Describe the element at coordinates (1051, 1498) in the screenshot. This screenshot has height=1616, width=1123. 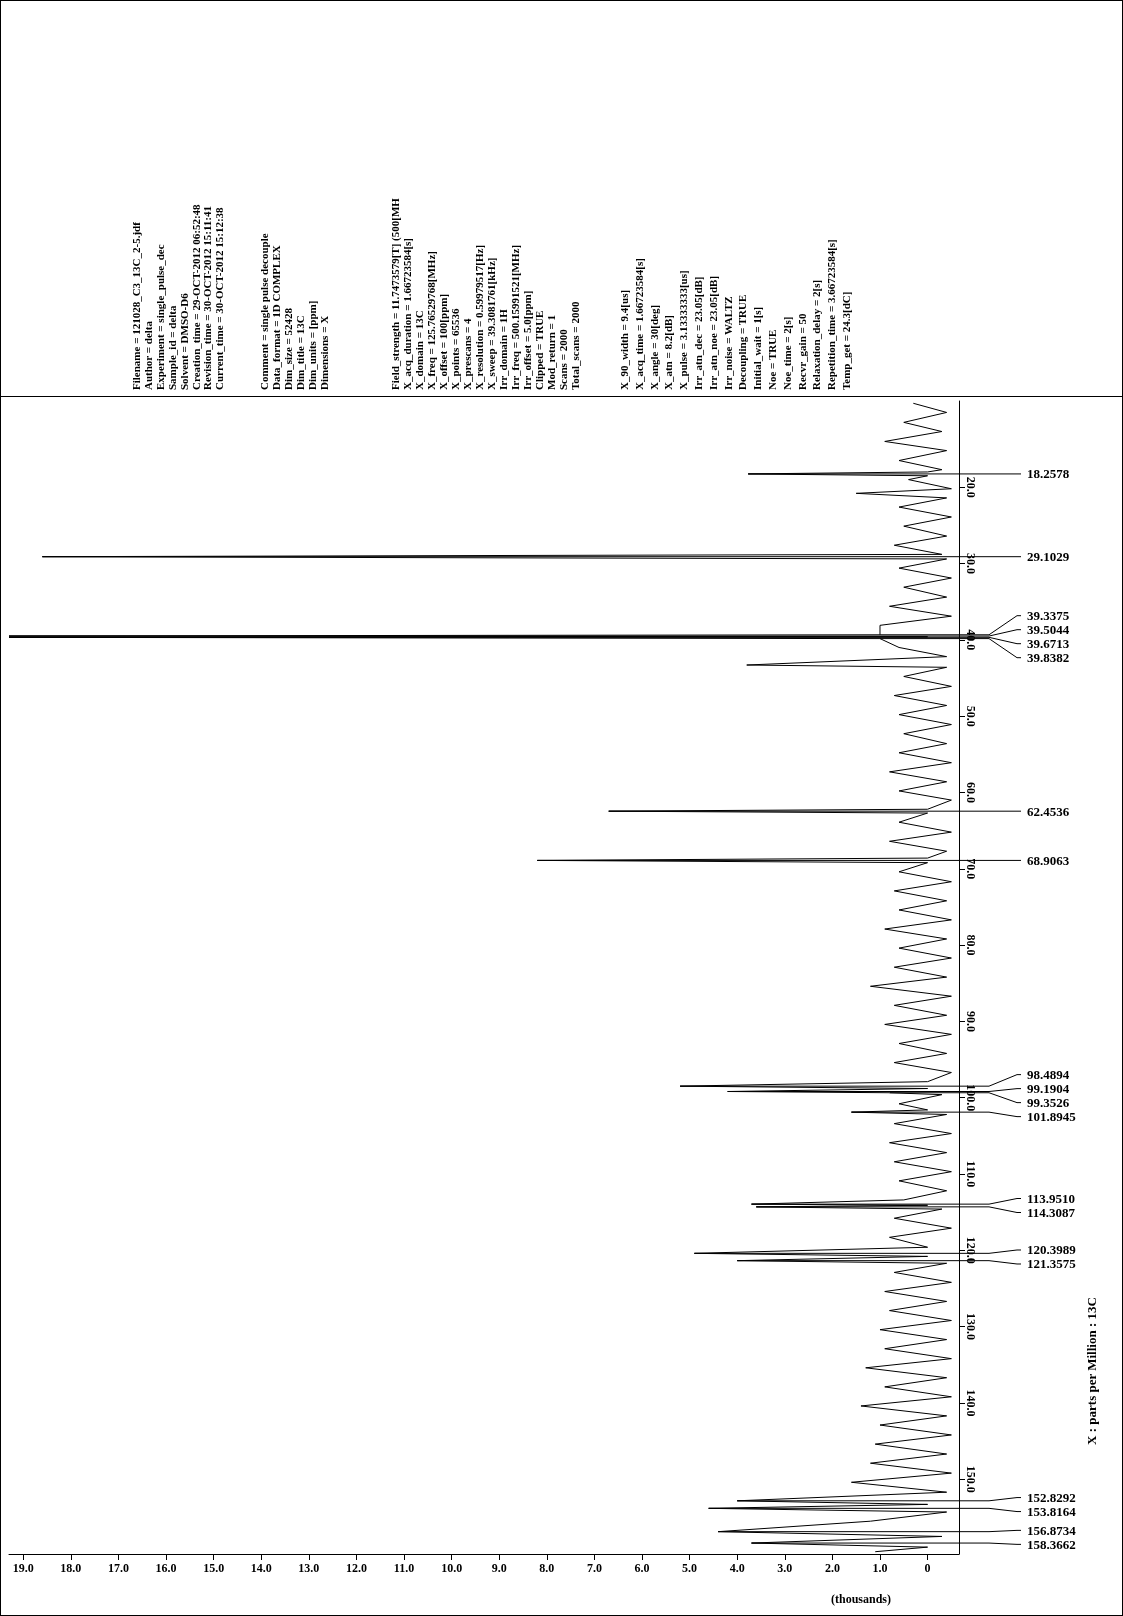
I see `annotation: 152.8292` at that location.